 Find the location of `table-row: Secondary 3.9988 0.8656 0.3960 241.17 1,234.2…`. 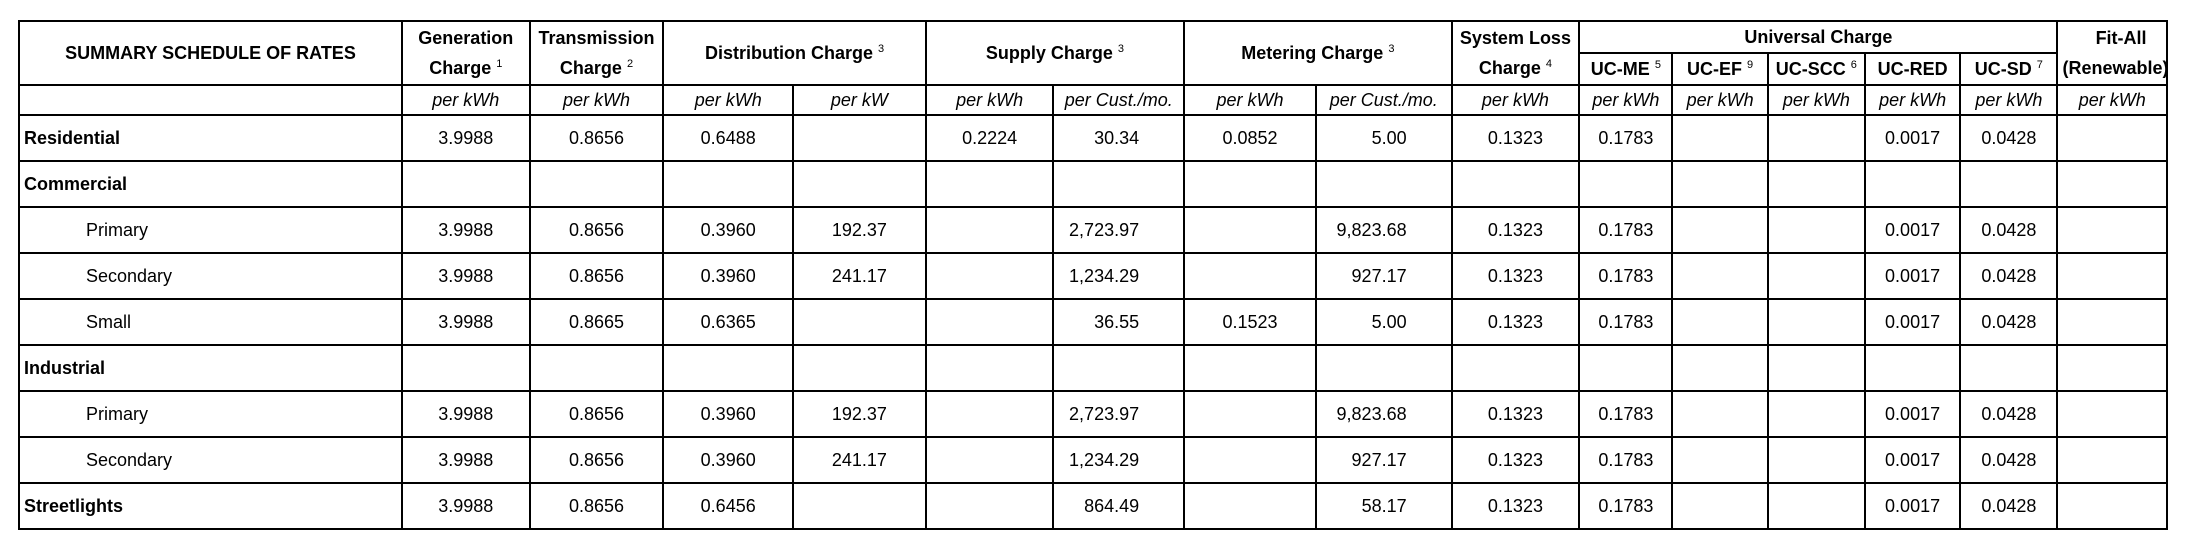

table-row: Secondary 3.9988 0.8656 0.3960 241.17 1,234.2… is located at coordinates (1093, 276).